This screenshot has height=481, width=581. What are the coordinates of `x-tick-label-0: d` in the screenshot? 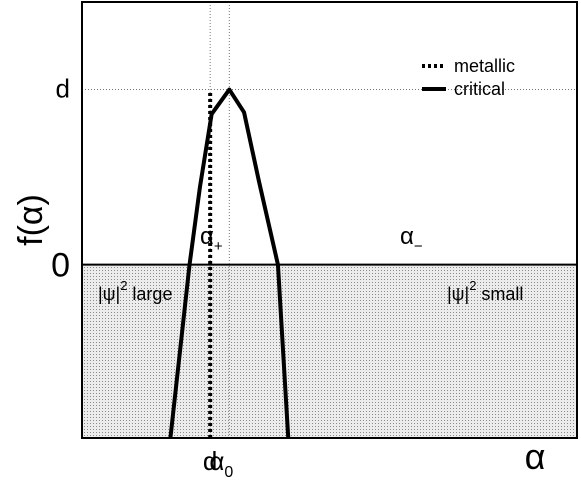 It's located at (210, 461).